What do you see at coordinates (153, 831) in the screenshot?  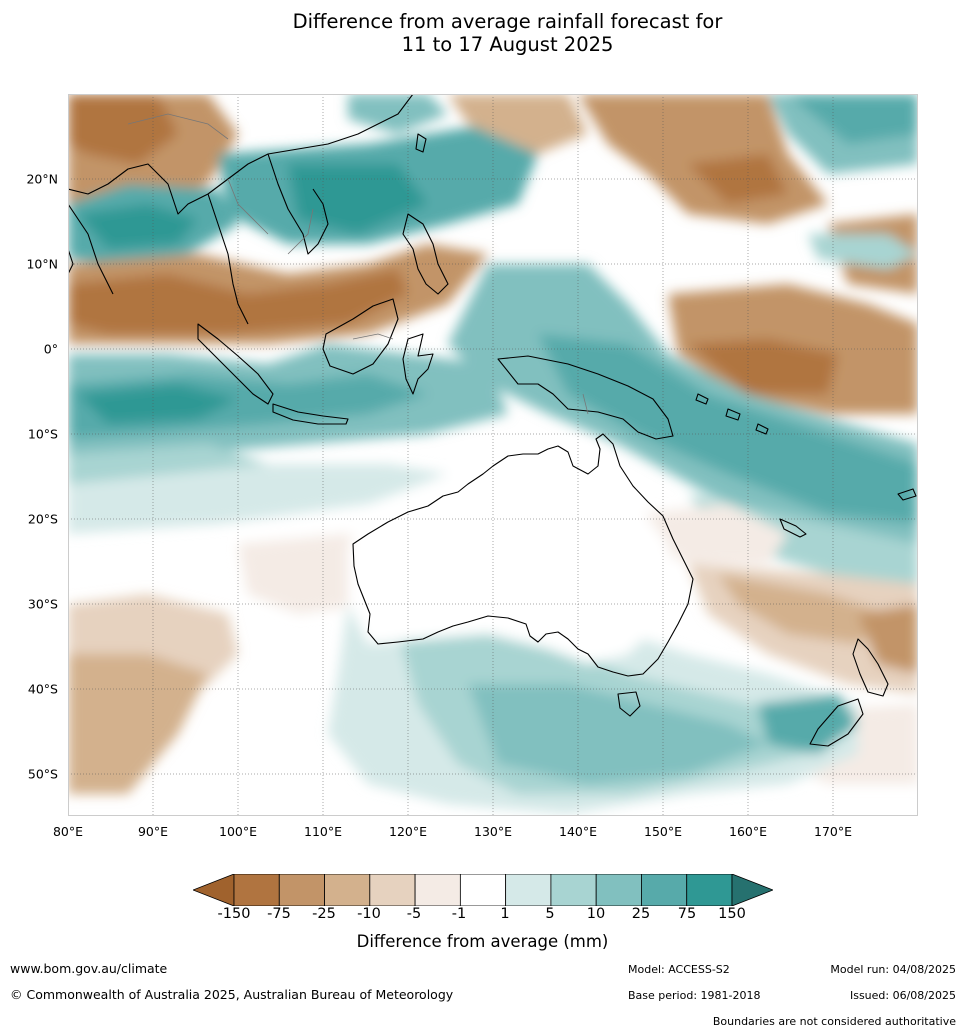 I see `lon-label-90e: 90°E` at bounding box center [153, 831].